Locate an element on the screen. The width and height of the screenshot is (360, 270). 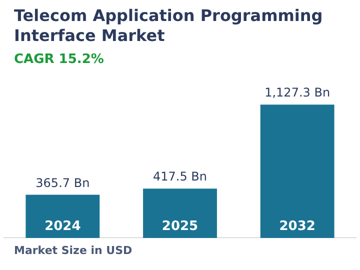
x-tick-label: 2025 is located at coordinates (180, 226).